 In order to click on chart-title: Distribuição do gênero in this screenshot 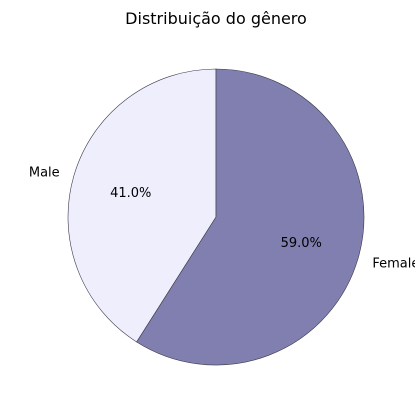, I will do `click(216, 18)`.